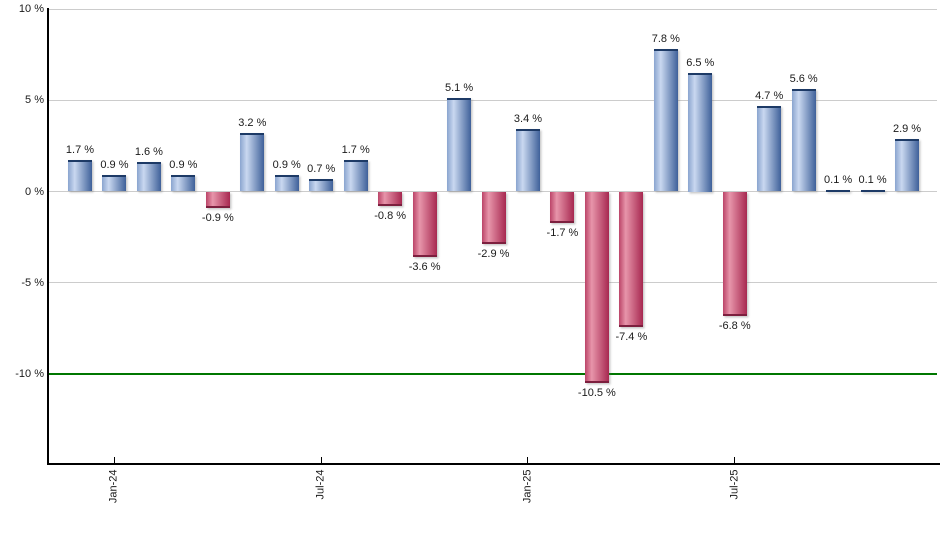 This screenshot has width=940, height=550. What do you see at coordinates (217, 217) in the screenshot?
I see `bar-value-label: -0.9 %` at bounding box center [217, 217].